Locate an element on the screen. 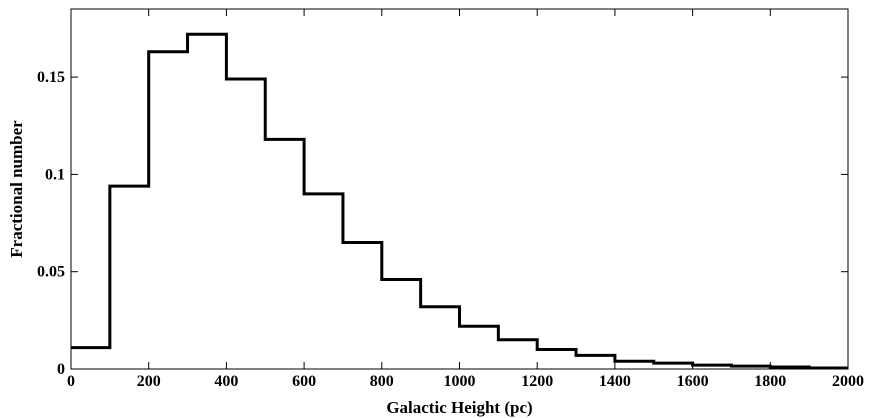 The width and height of the screenshot is (870, 418). x-tick-label: 200 is located at coordinates (149, 381).